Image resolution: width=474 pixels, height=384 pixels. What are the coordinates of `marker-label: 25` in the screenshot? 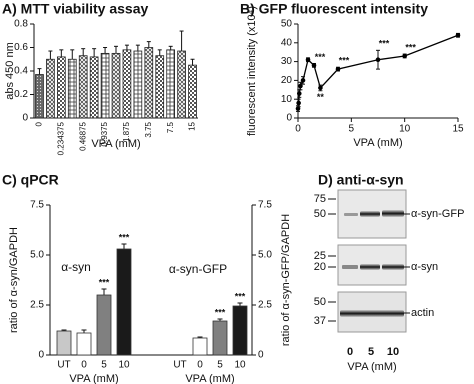 It's located at (320, 256).